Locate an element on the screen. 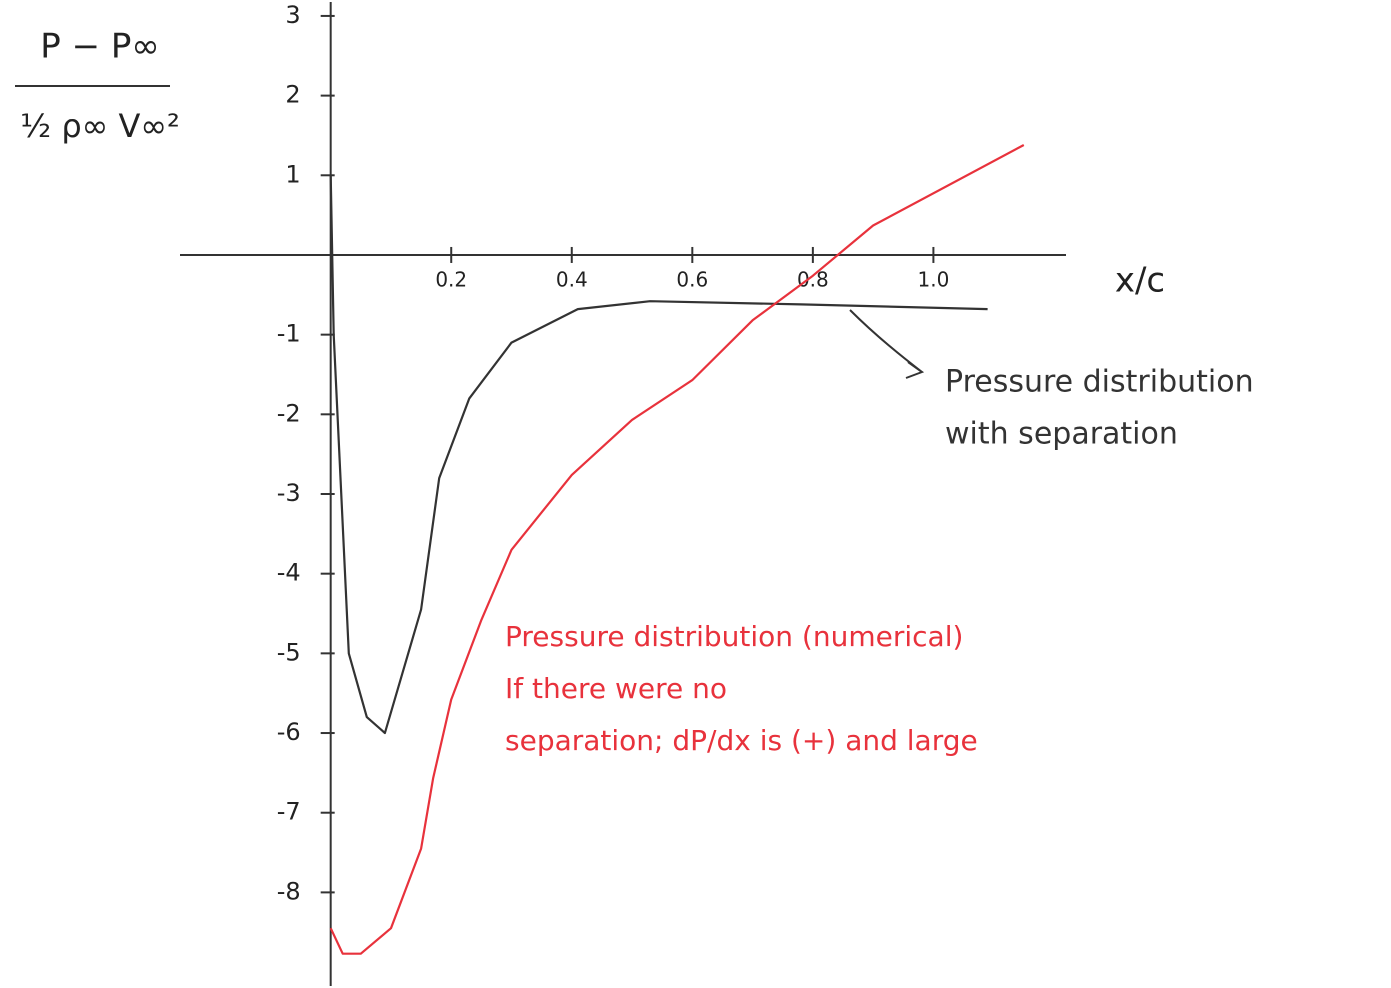  y-tick-label: -6 is located at coordinates (289, 732).